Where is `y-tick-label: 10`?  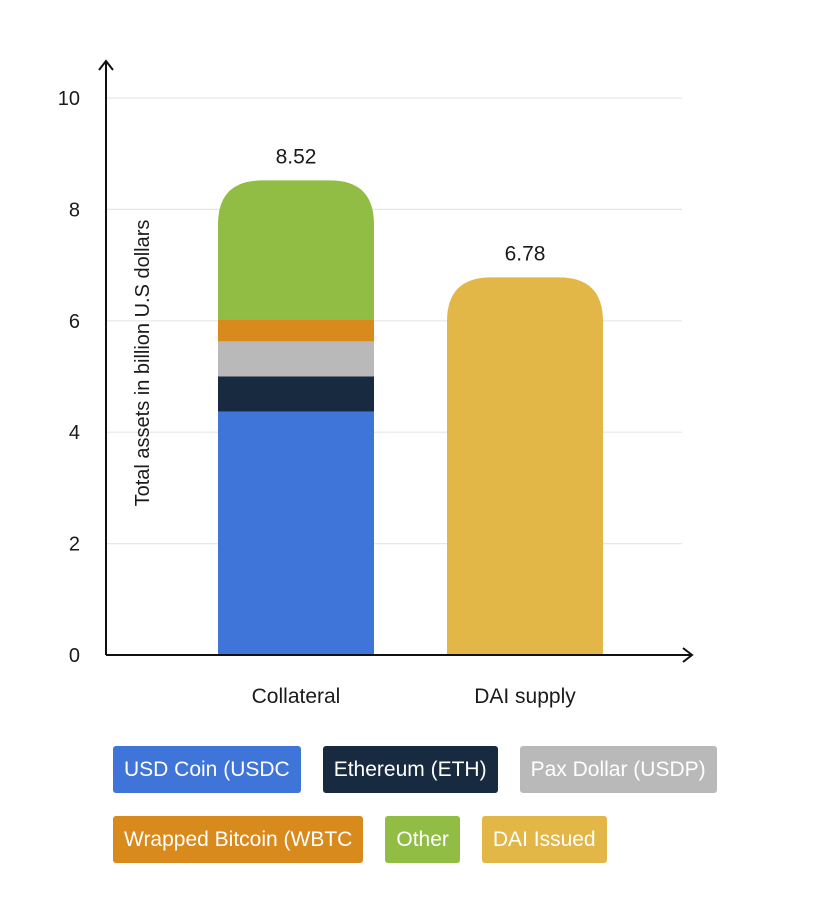
y-tick-label: 10 is located at coordinates (69, 99).